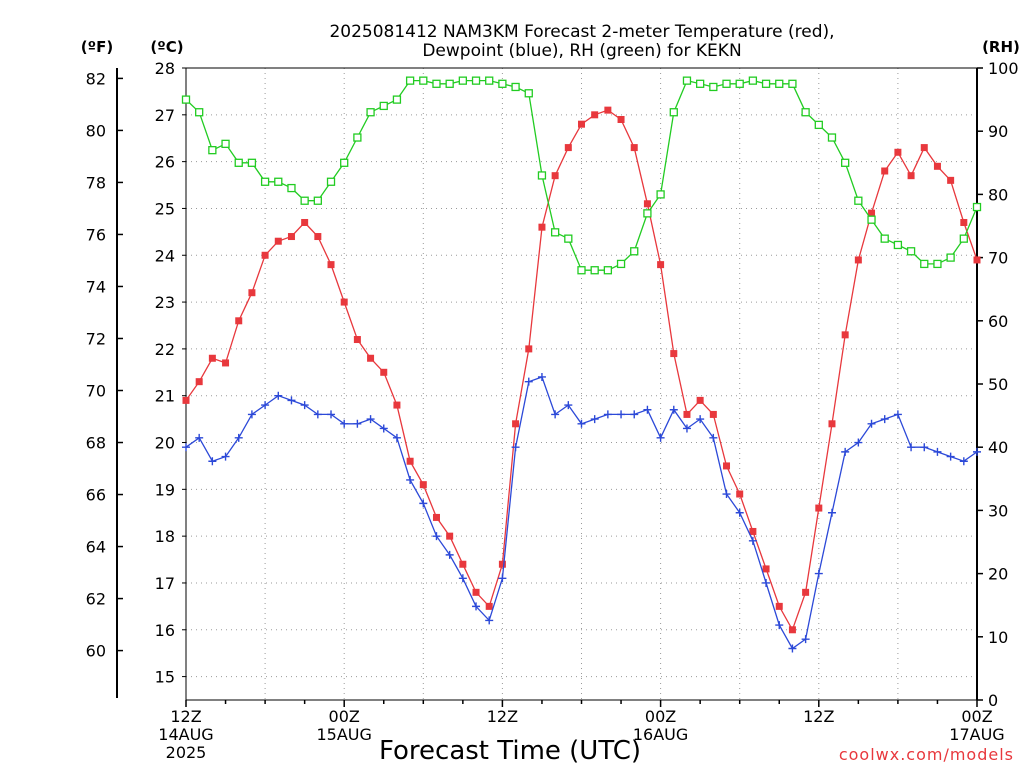 The image size is (1024, 768). What do you see at coordinates (166, 47) in the screenshot?
I see `celsius-unit-label: (ºC)` at bounding box center [166, 47].